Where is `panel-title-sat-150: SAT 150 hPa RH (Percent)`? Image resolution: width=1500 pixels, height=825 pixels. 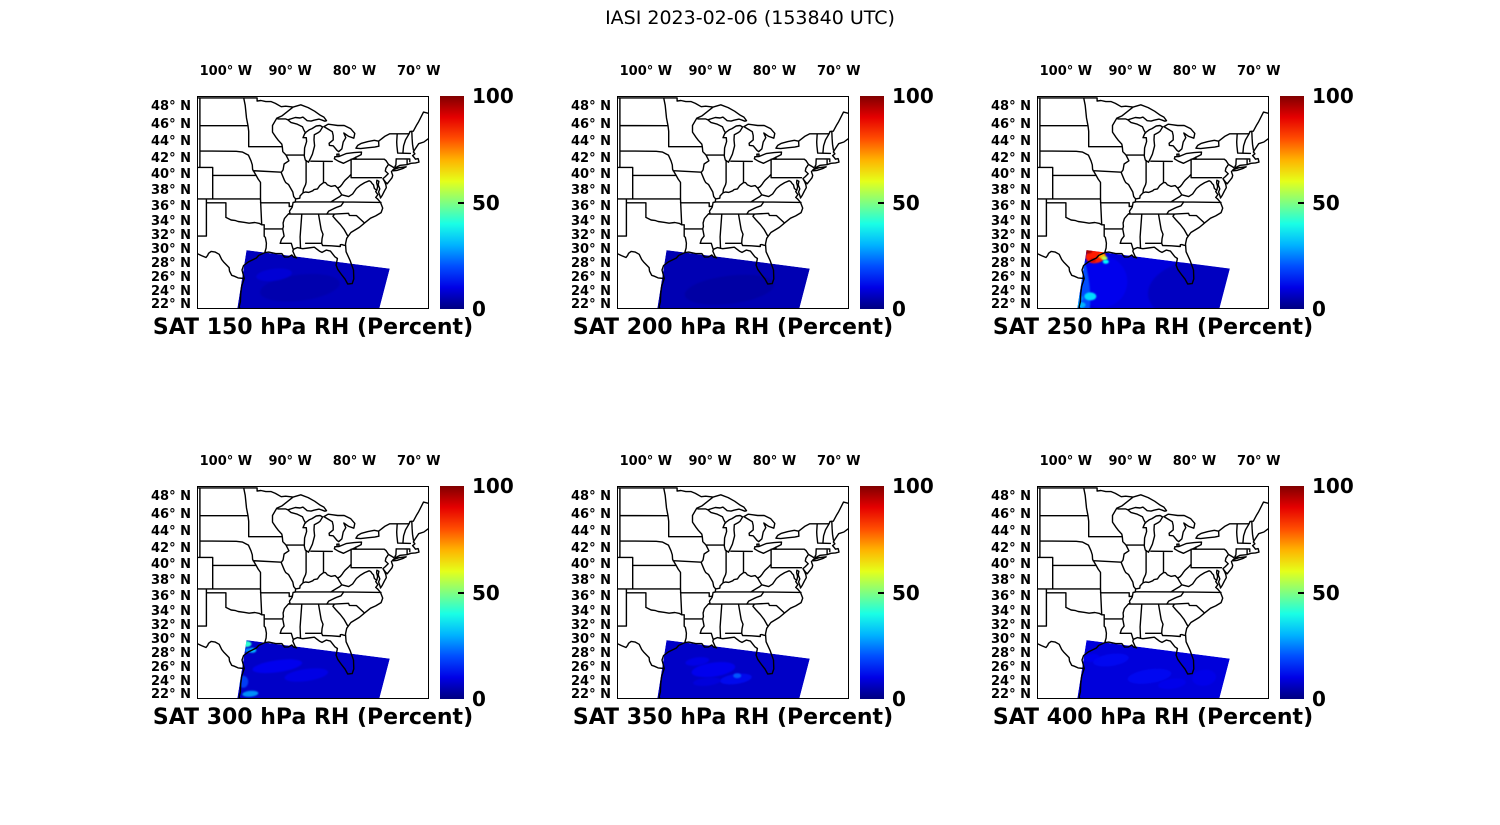 panel-title-sat-150: SAT 150 hPa RH (Percent) is located at coordinates (313, 327).